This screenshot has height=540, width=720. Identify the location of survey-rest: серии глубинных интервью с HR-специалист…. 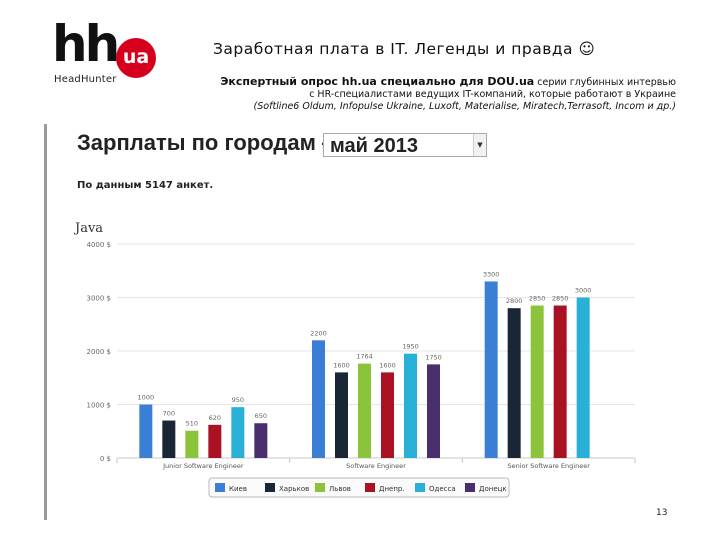
(492, 88).